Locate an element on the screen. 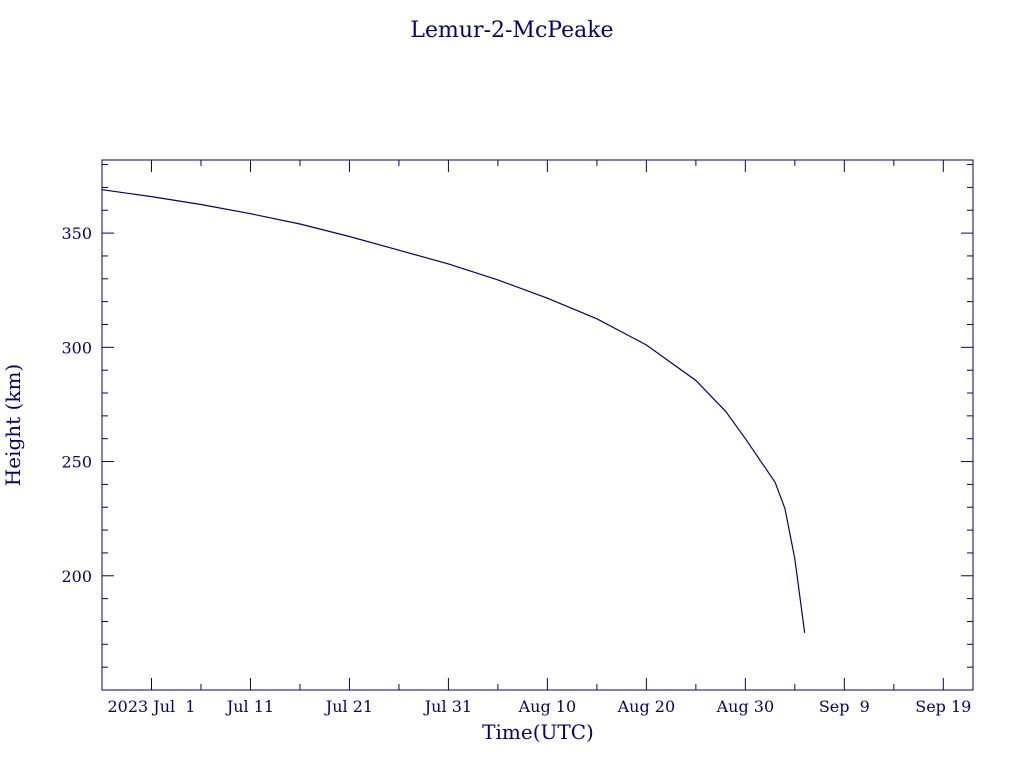  x-tick-label: Aug 20 is located at coordinates (646, 706).